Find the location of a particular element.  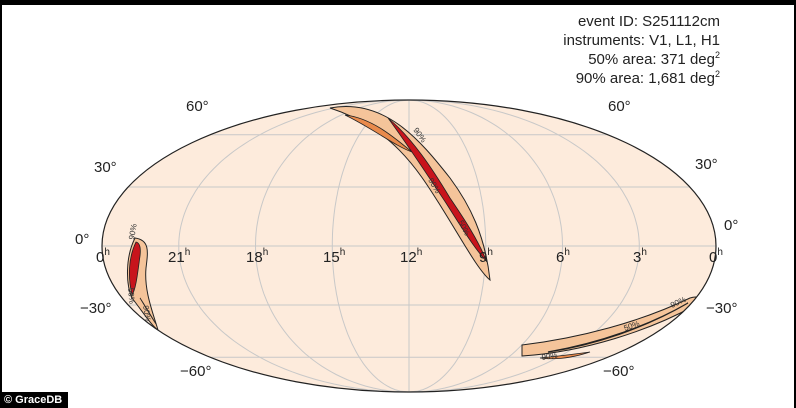

region-mid-west is located at coordinates (148, 311).